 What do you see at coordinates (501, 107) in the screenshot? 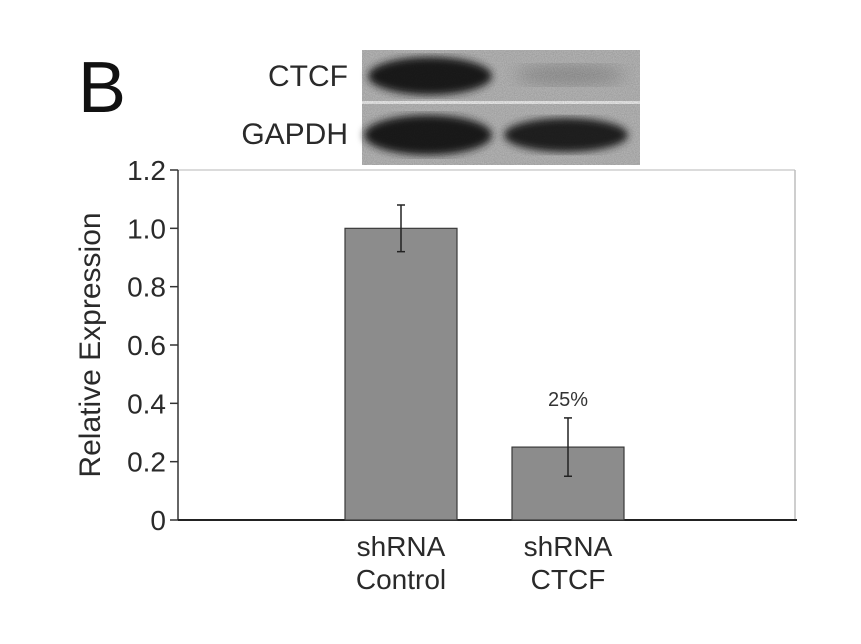
I see `blot-grain` at bounding box center [501, 107].